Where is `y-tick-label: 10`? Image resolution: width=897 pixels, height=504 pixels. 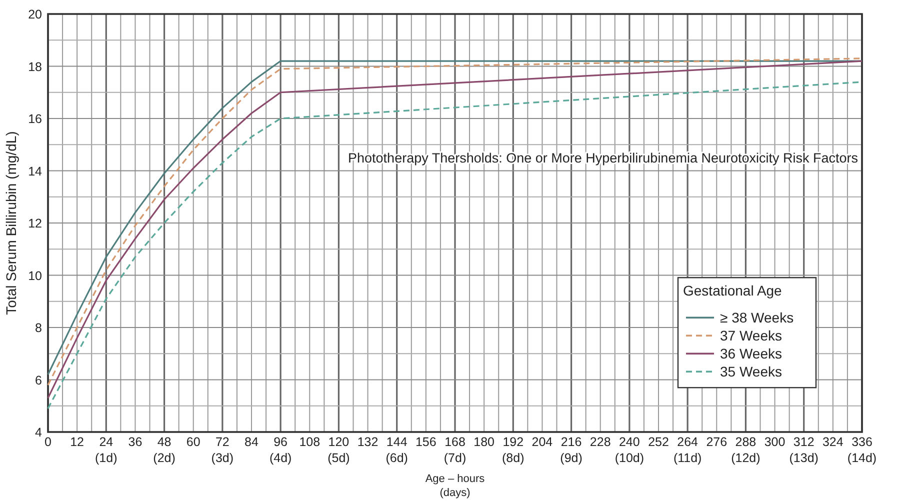 y-tick-label: 10 is located at coordinates (35, 275).